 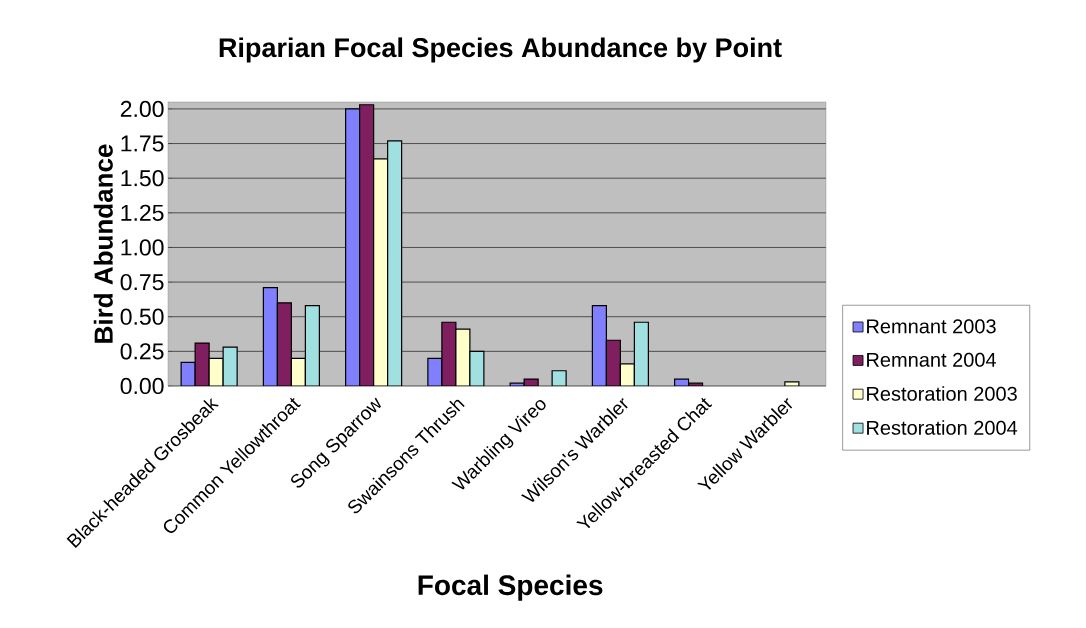 What do you see at coordinates (142, 109) in the screenshot?
I see `y-tick-label: 2.00` at bounding box center [142, 109].